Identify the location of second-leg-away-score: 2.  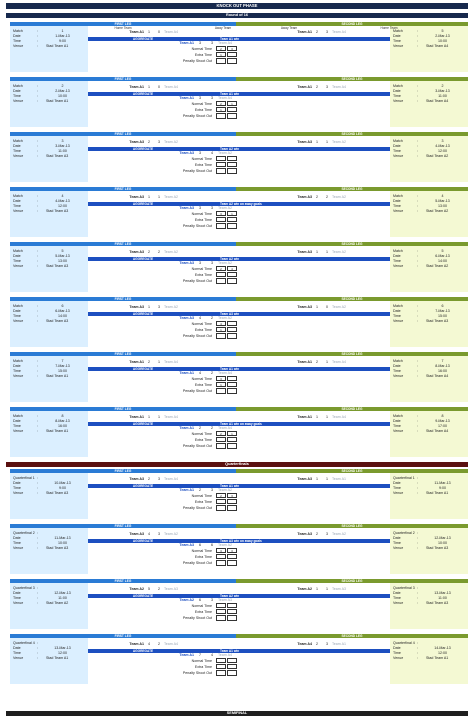
(327, 197).